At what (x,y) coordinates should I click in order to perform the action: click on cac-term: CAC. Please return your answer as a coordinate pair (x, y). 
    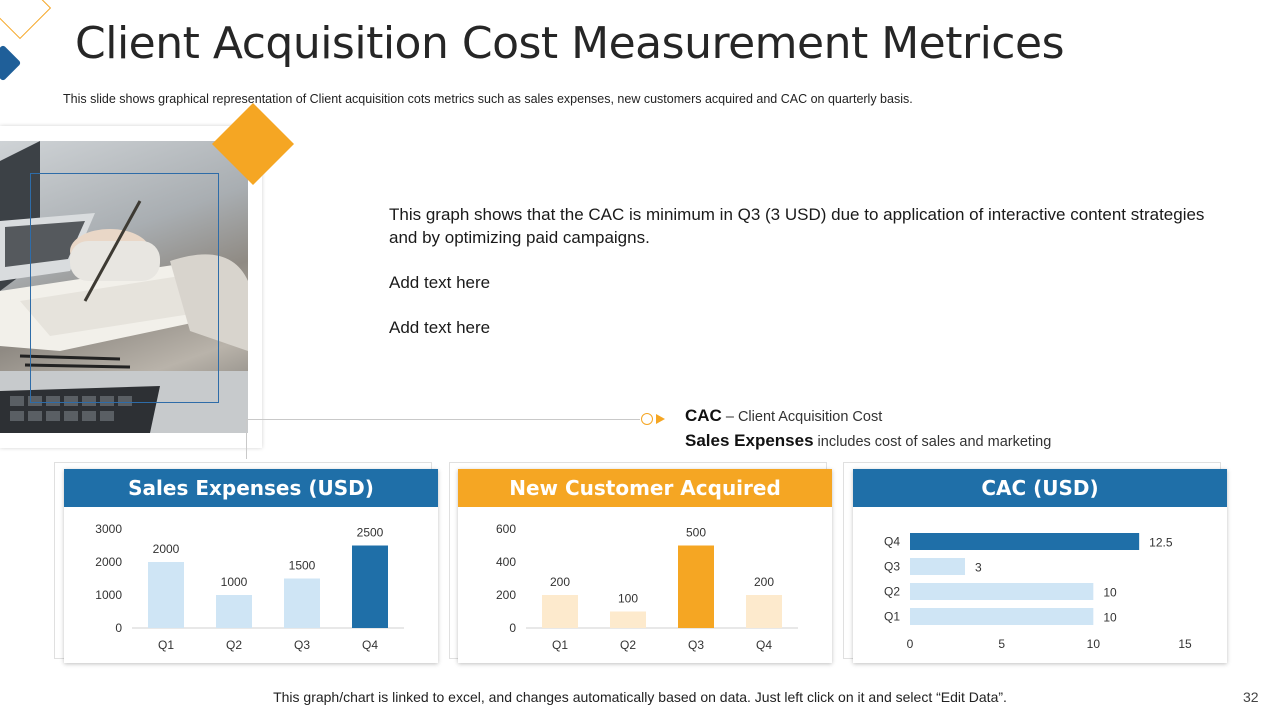
    Looking at the image, I should click on (703, 415).